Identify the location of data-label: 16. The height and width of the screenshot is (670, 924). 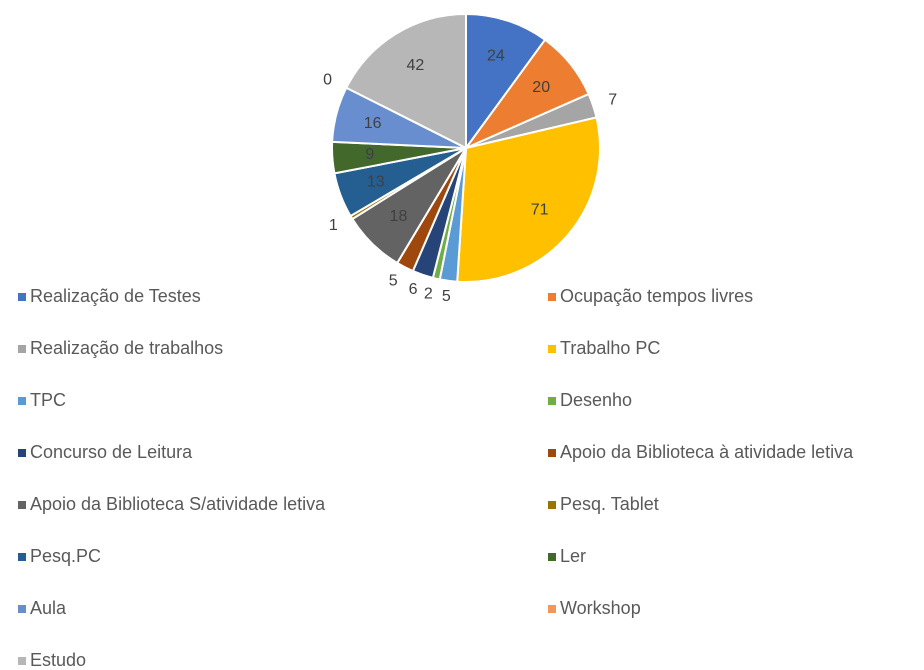
(373, 123).